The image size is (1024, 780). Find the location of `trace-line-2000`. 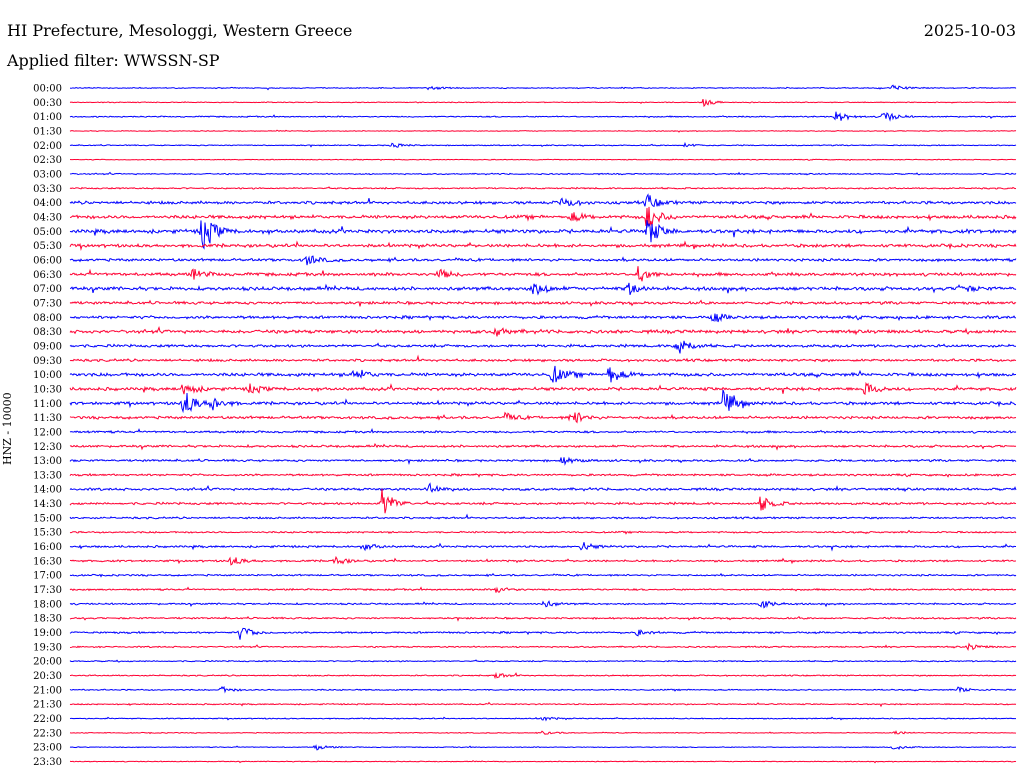

trace-line-2000 is located at coordinates (543, 661).